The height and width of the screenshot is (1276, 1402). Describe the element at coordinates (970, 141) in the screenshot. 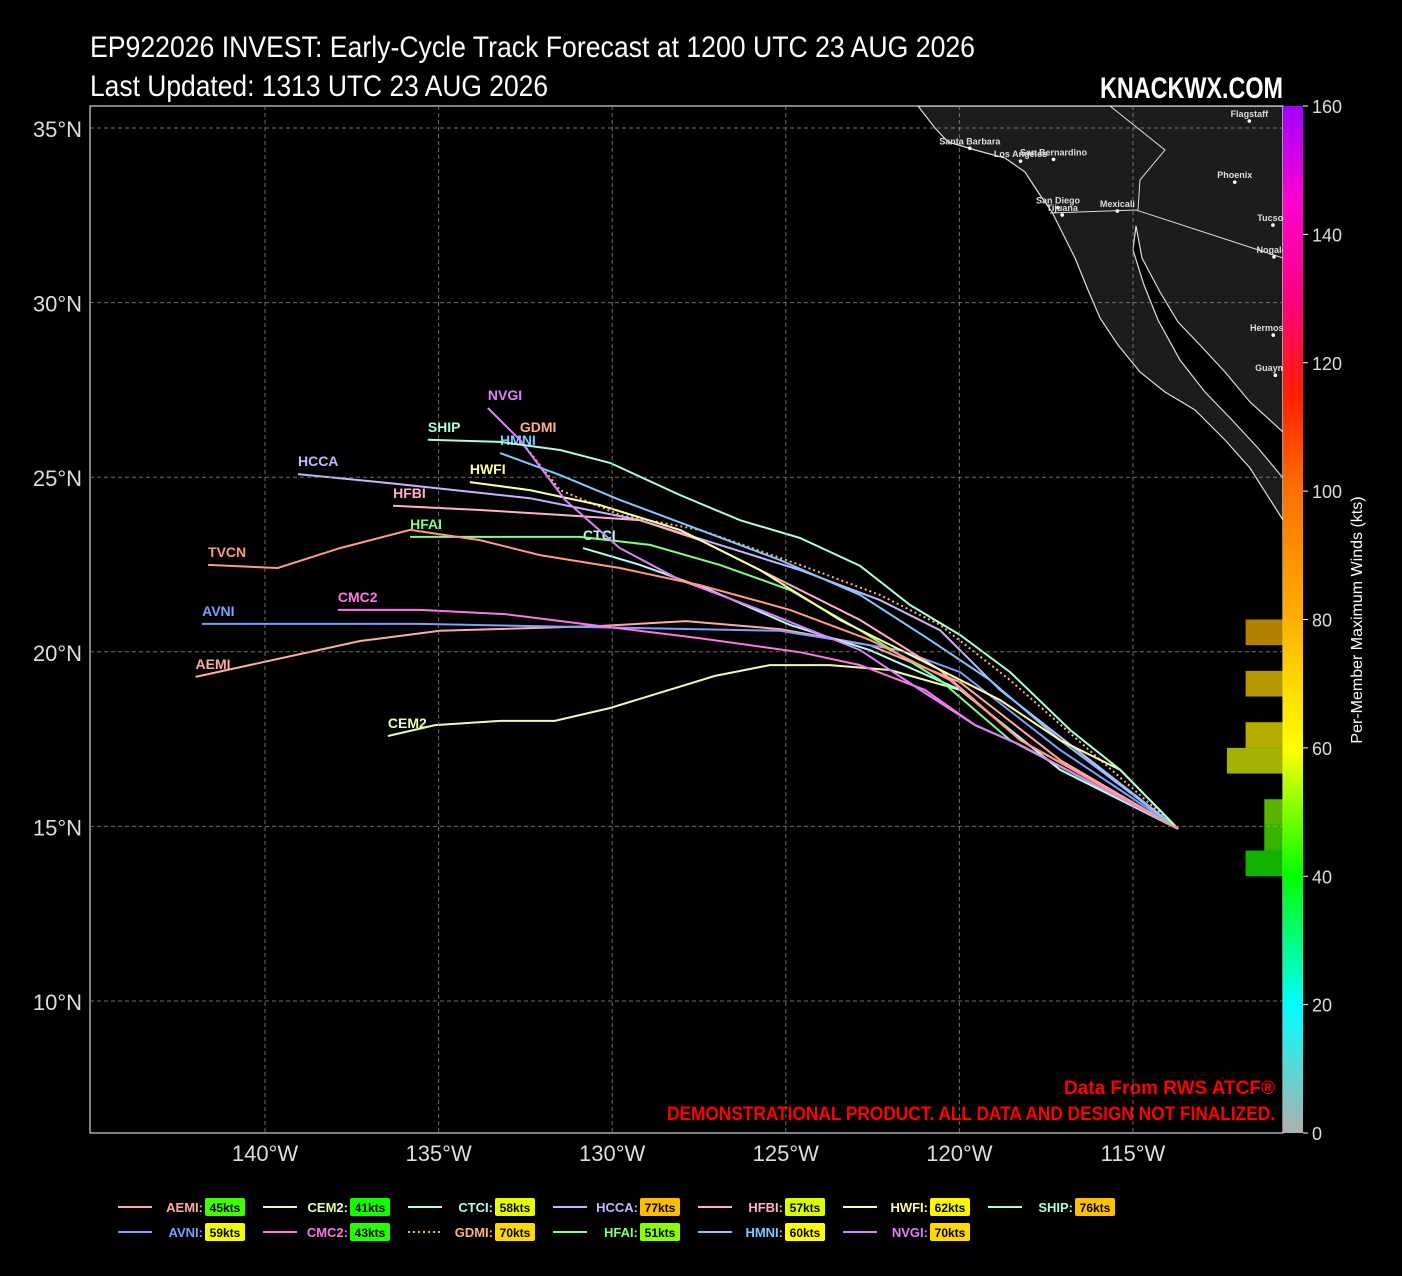

I see `city-label: Santa Barbara` at that location.